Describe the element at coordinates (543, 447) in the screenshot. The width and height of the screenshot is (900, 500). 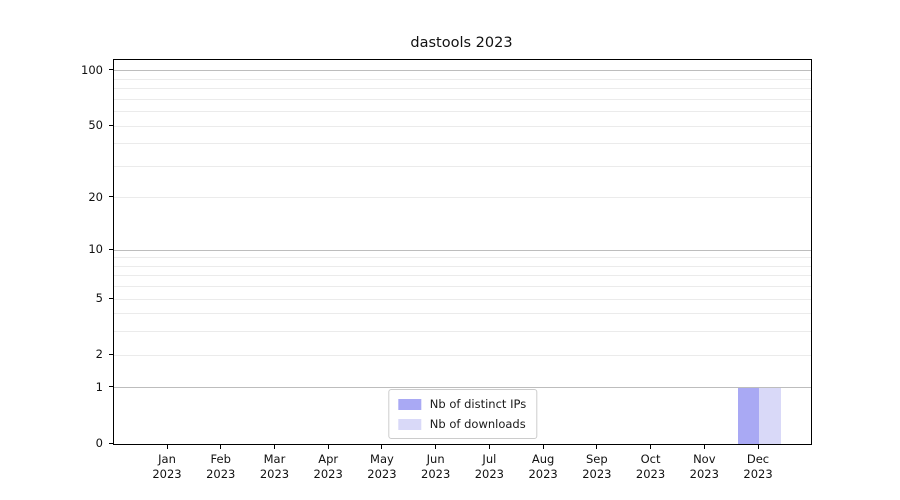
I see `x-tick-aug-2023` at that location.